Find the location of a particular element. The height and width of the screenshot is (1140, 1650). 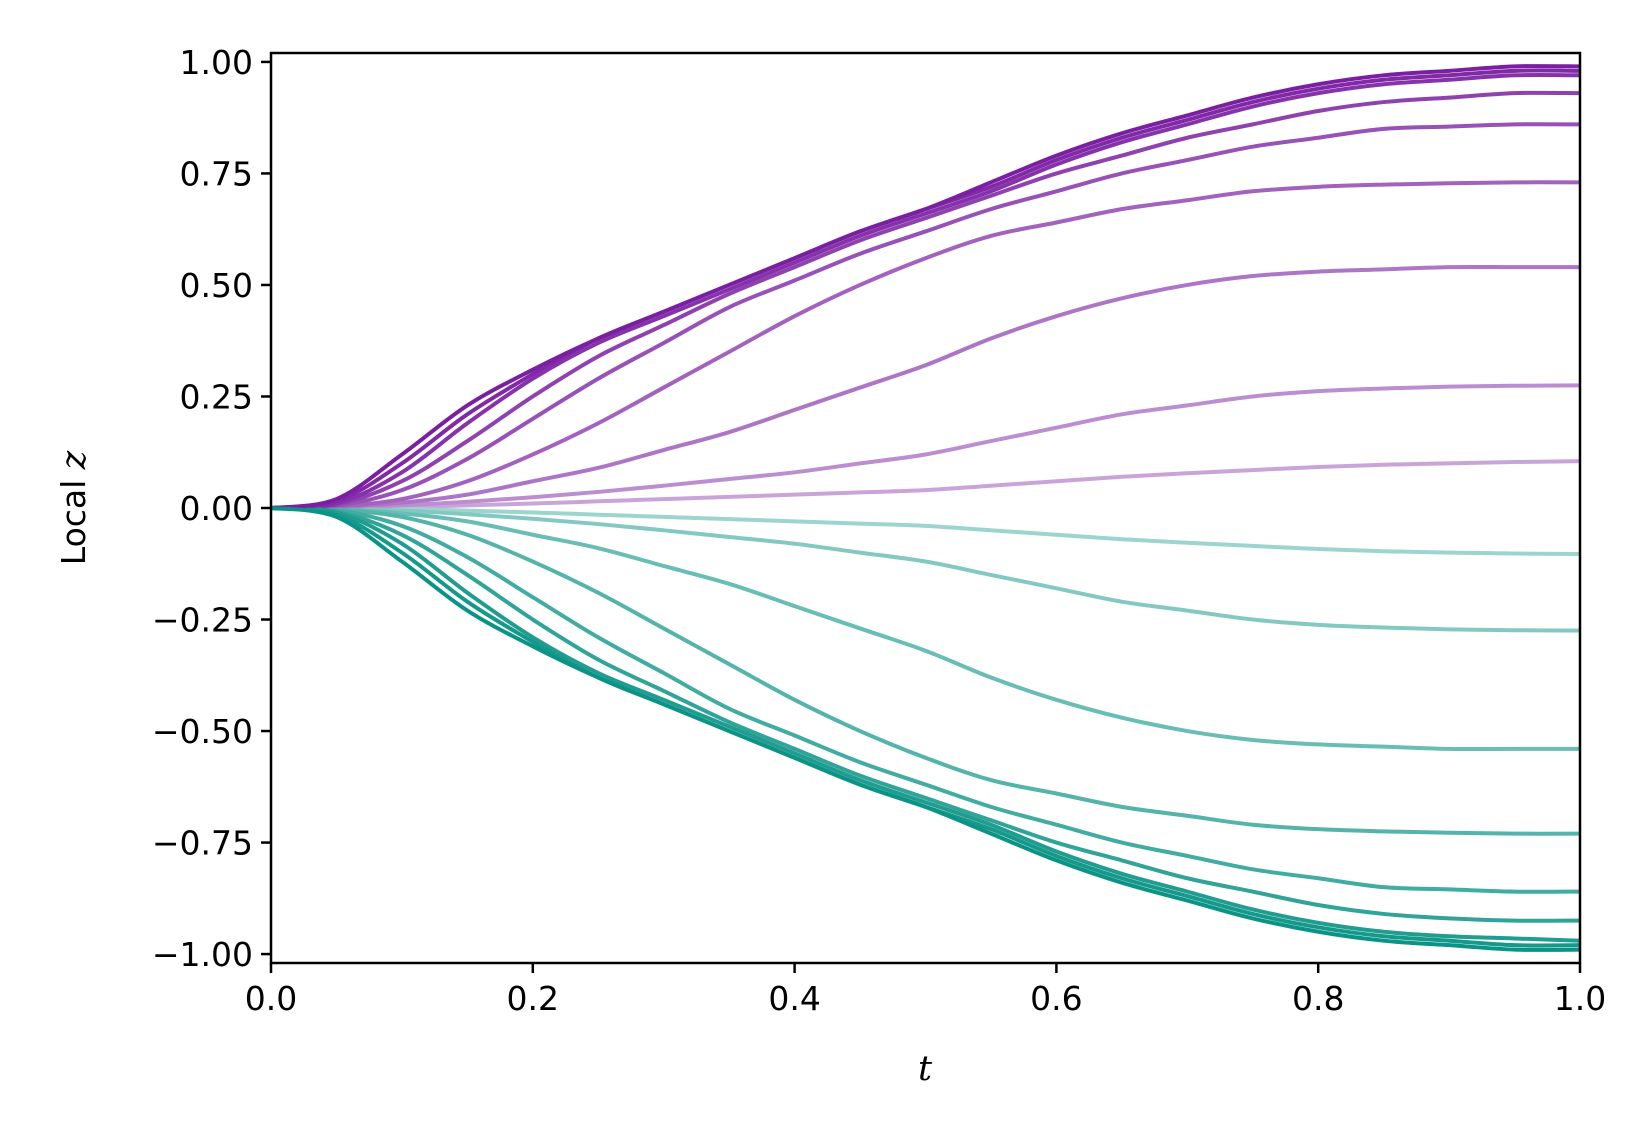

y-tick-label: 0.00 is located at coordinates (216, 508).